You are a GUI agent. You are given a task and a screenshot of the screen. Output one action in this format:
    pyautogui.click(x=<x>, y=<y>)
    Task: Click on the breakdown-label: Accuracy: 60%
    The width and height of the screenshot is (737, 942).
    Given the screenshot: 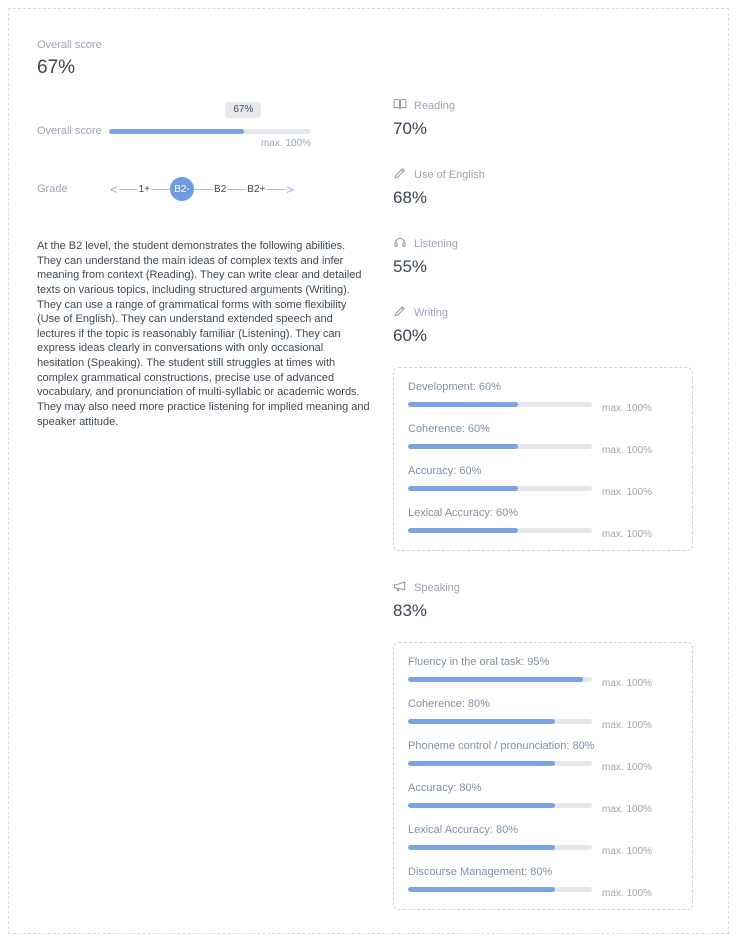 What is the action you would take?
    pyautogui.click(x=445, y=471)
    